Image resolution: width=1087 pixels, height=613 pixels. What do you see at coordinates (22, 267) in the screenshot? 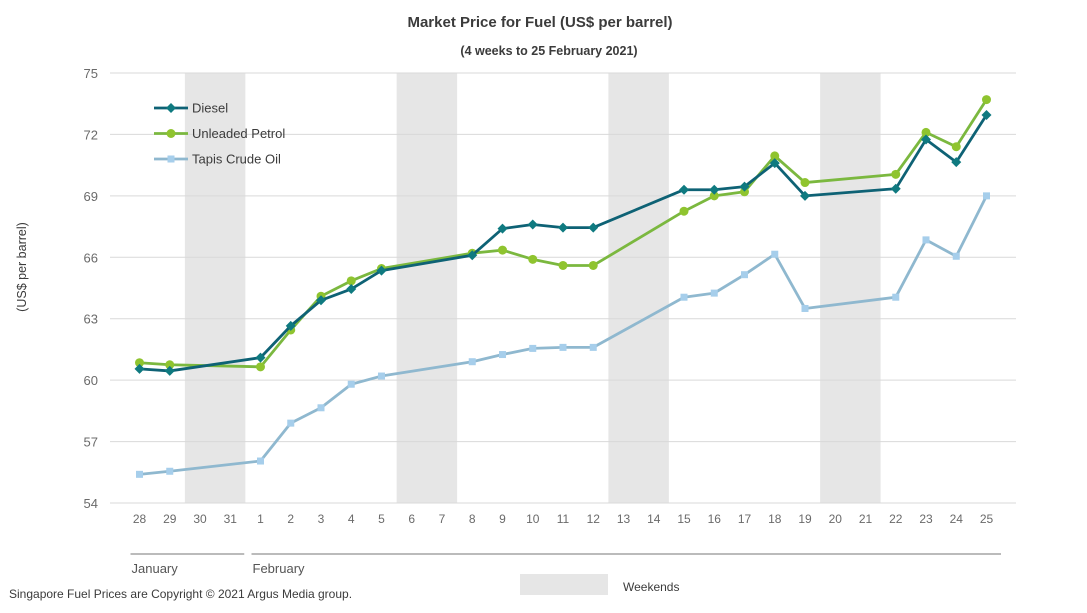
I see `y-axis-label: (US$ per barrel)` at bounding box center [22, 267].